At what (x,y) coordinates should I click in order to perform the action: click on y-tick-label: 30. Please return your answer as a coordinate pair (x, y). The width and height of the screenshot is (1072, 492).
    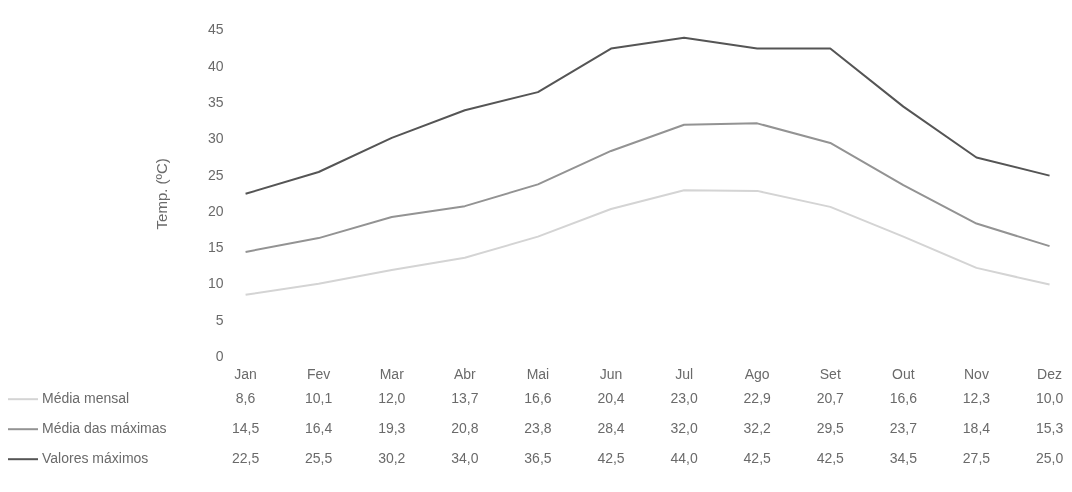
    Looking at the image, I should click on (215, 138).